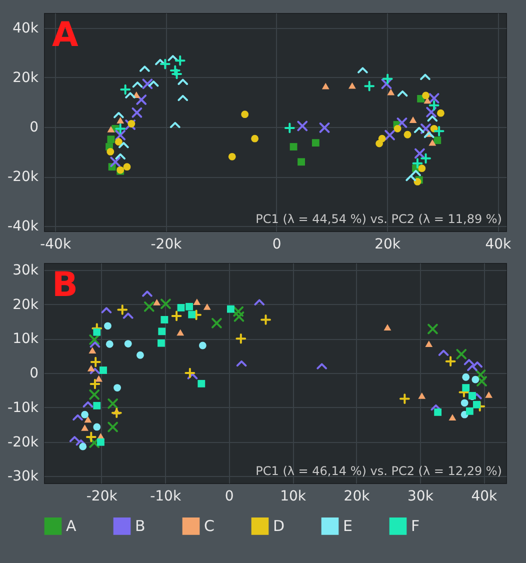 The image size is (526, 563). What do you see at coordinates (277, 244) in the screenshot?
I see `x-tick-label: 0` at bounding box center [277, 244].